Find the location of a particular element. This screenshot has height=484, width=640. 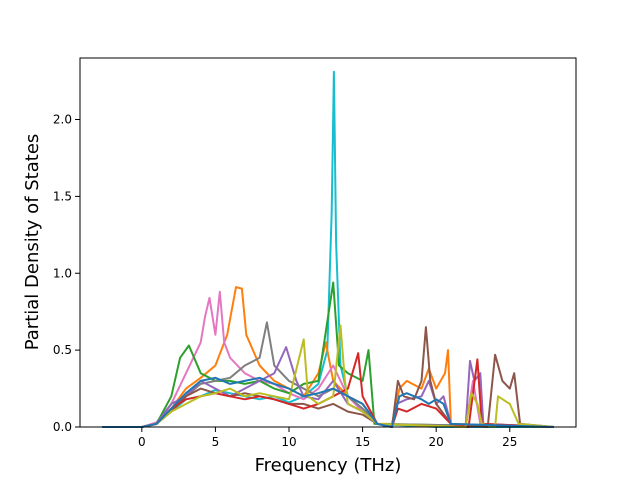

y-tick-label: 0.0 is located at coordinates (62, 427).